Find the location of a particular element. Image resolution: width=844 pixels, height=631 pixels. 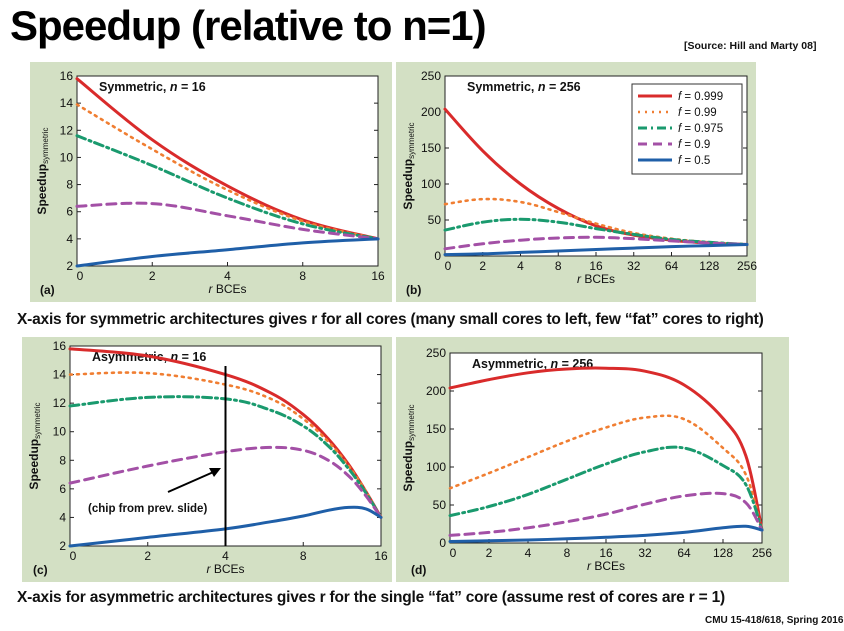

legend-label: f = 0.99 is located at coordinates (697, 113).